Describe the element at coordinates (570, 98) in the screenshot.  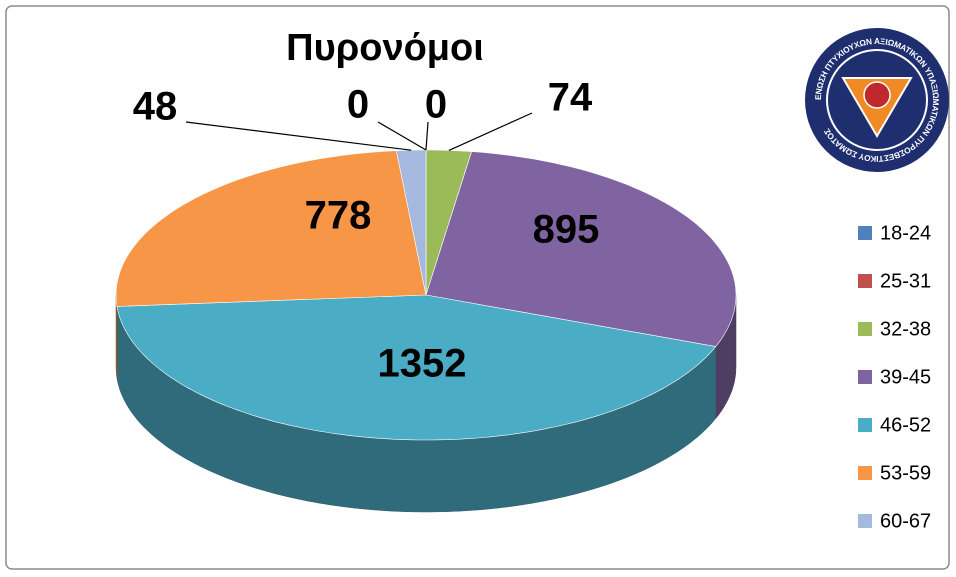
I see `data-label: 74` at that location.